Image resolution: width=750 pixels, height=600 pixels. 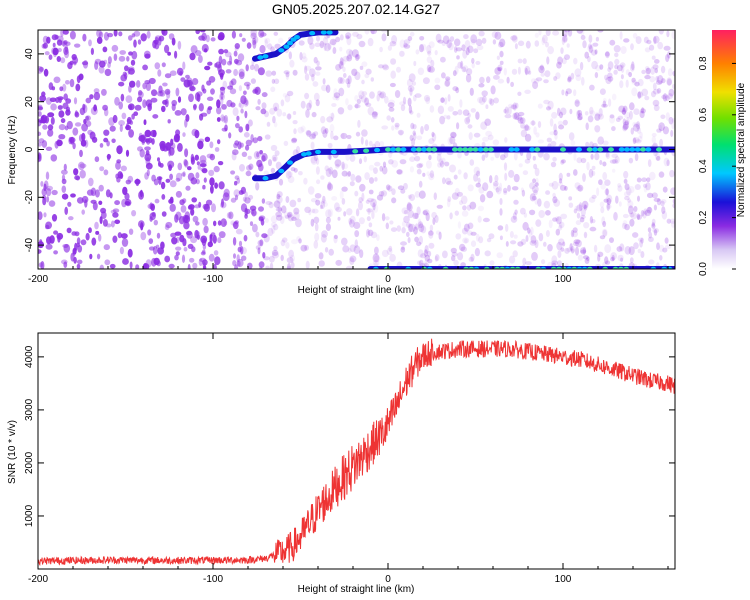 What do you see at coordinates (29, 197) in the screenshot?
I see `y-tick-label: -20` at bounding box center [29, 197].